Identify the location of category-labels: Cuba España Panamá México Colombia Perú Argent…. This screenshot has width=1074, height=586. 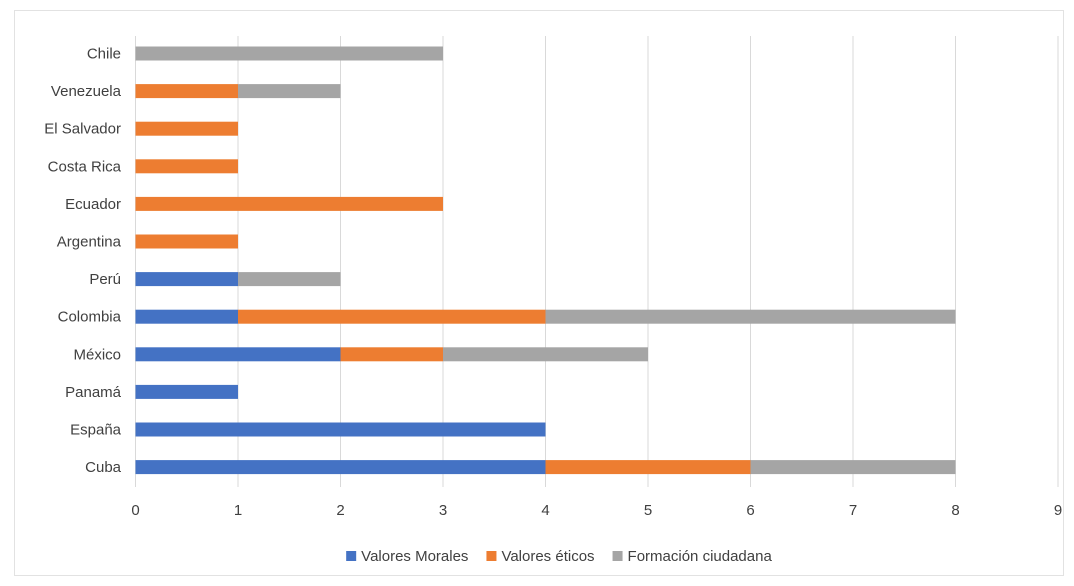
(82, 261).